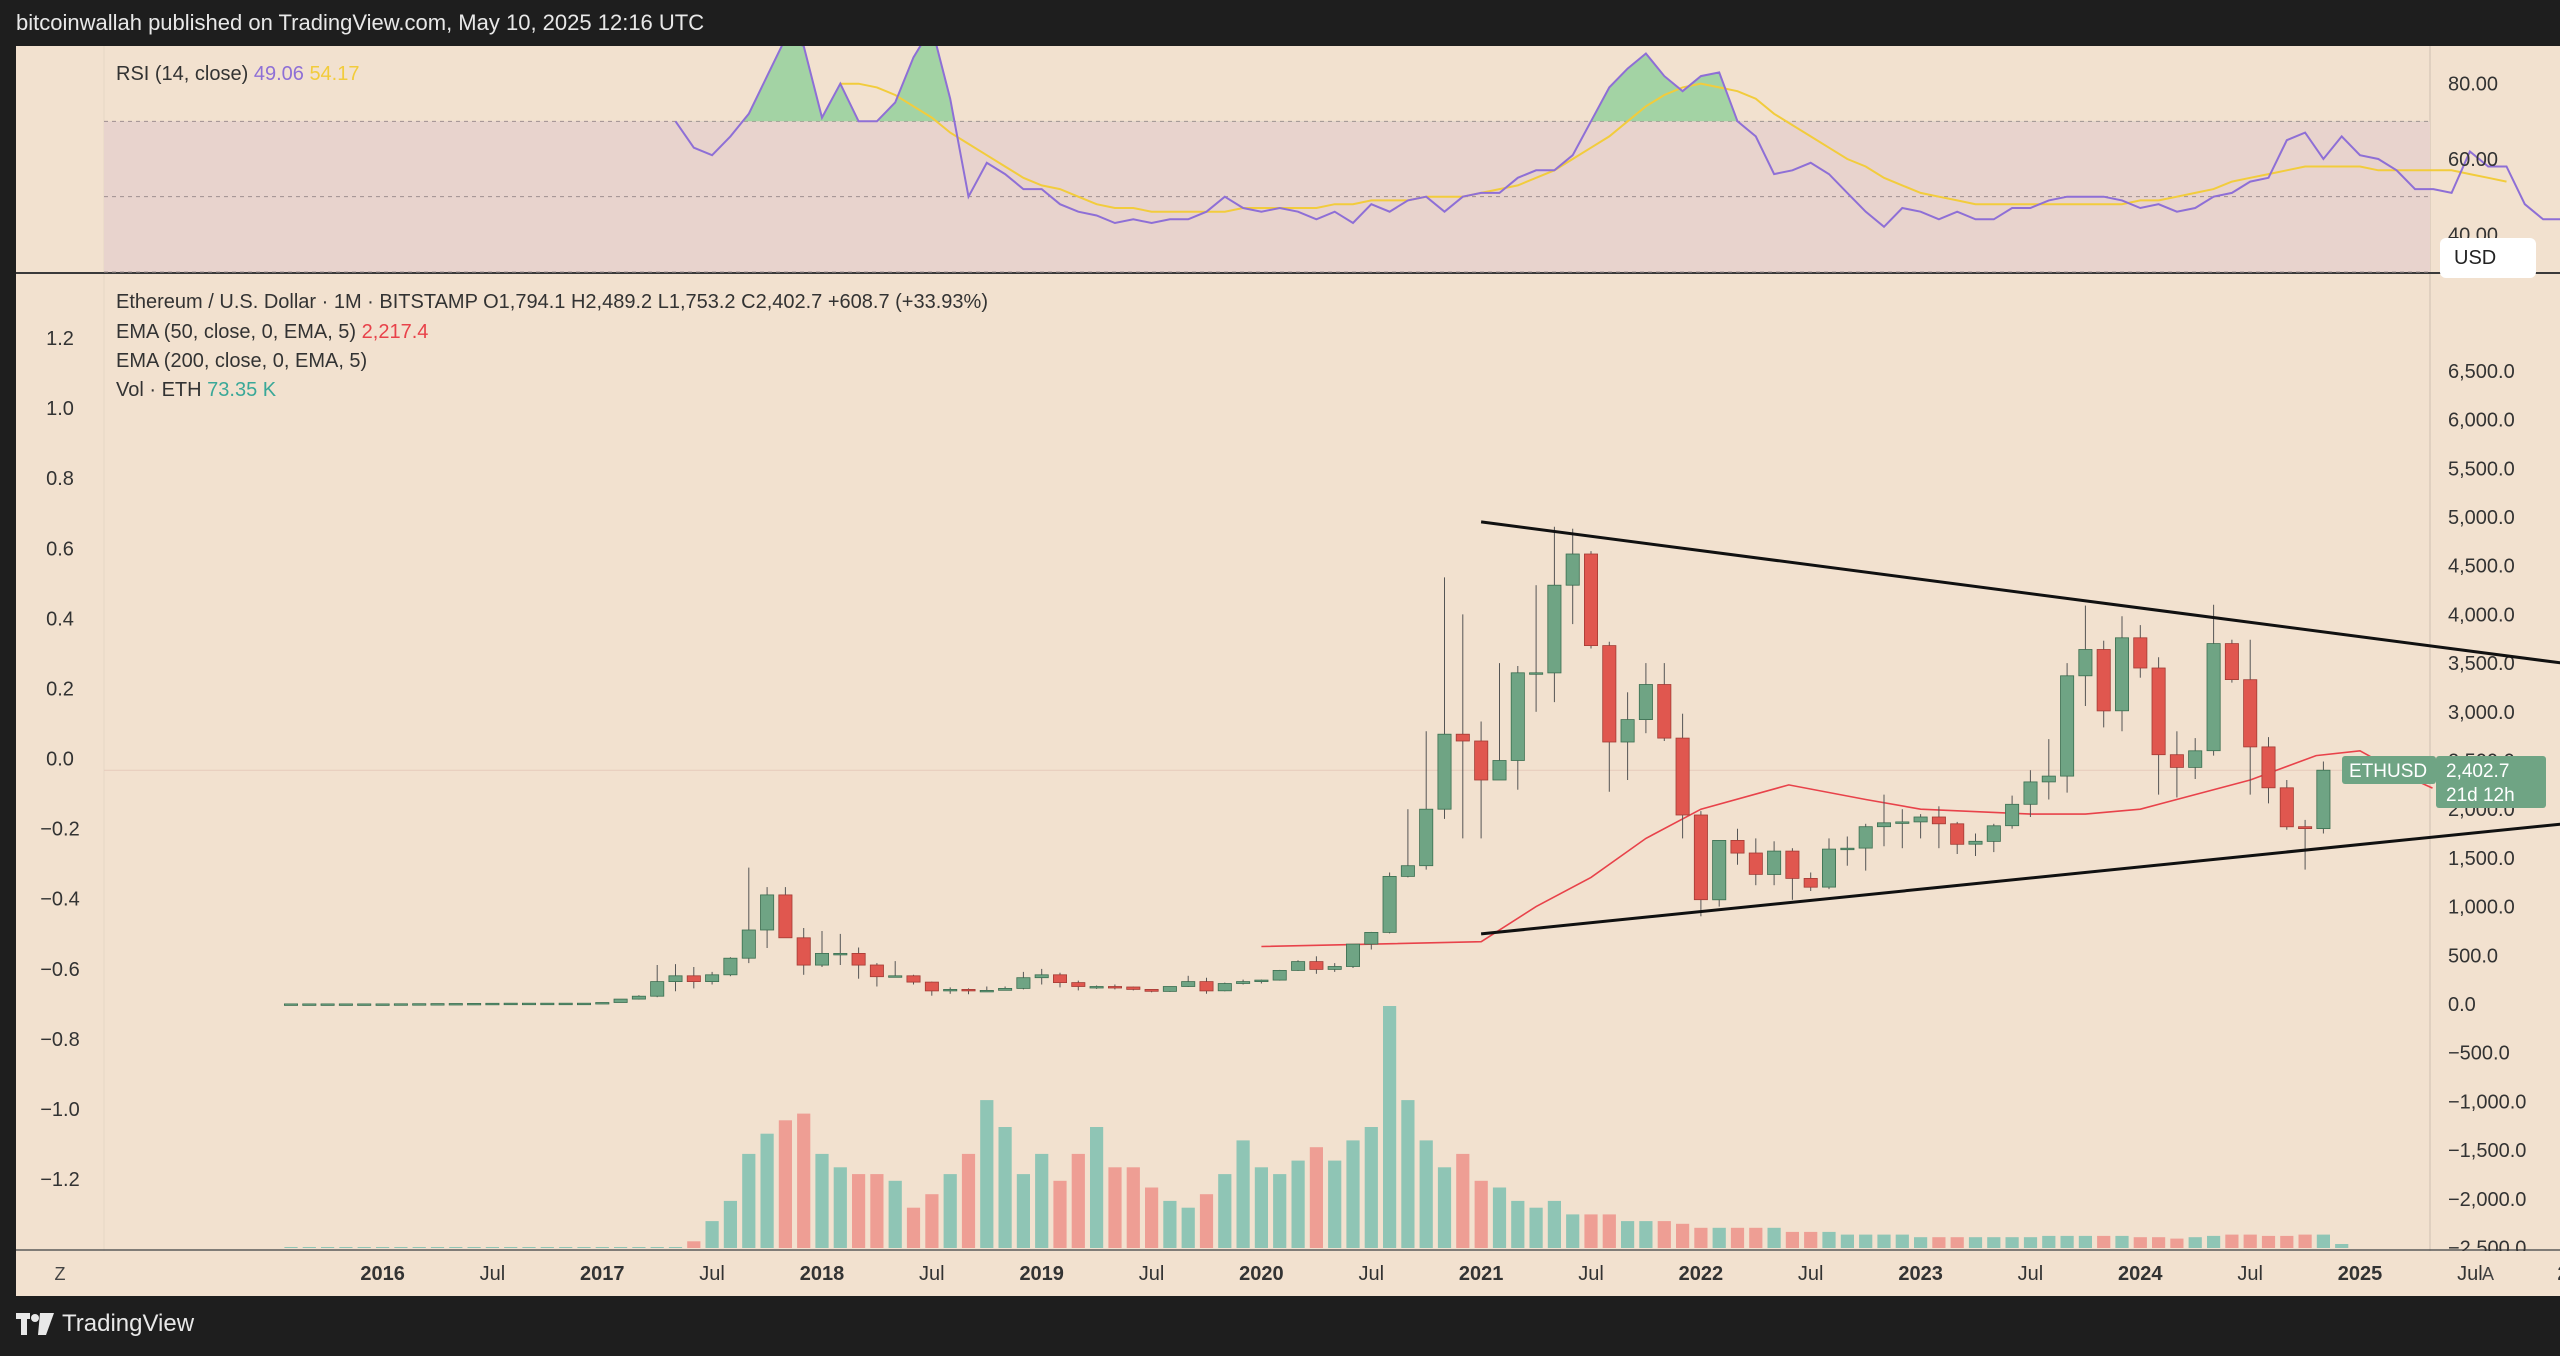 The image size is (2560, 1356). Describe the element at coordinates (272, 332) in the screenshot. I see `indicator-legend: EMA (50, close, 0, EMA, 5) 2,217.4` at that location.